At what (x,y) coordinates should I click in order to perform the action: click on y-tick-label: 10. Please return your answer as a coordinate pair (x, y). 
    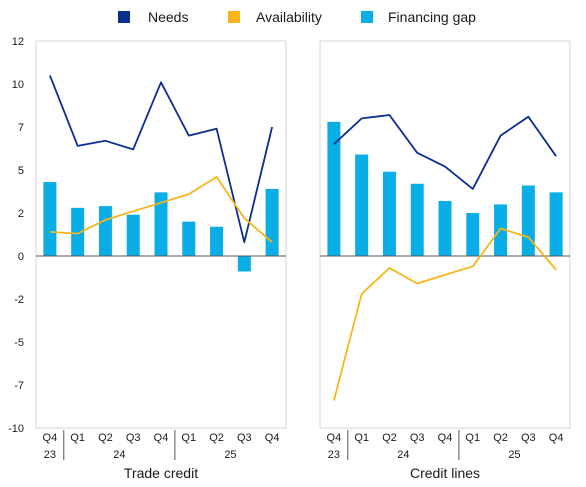
    Looking at the image, I should click on (18, 85).